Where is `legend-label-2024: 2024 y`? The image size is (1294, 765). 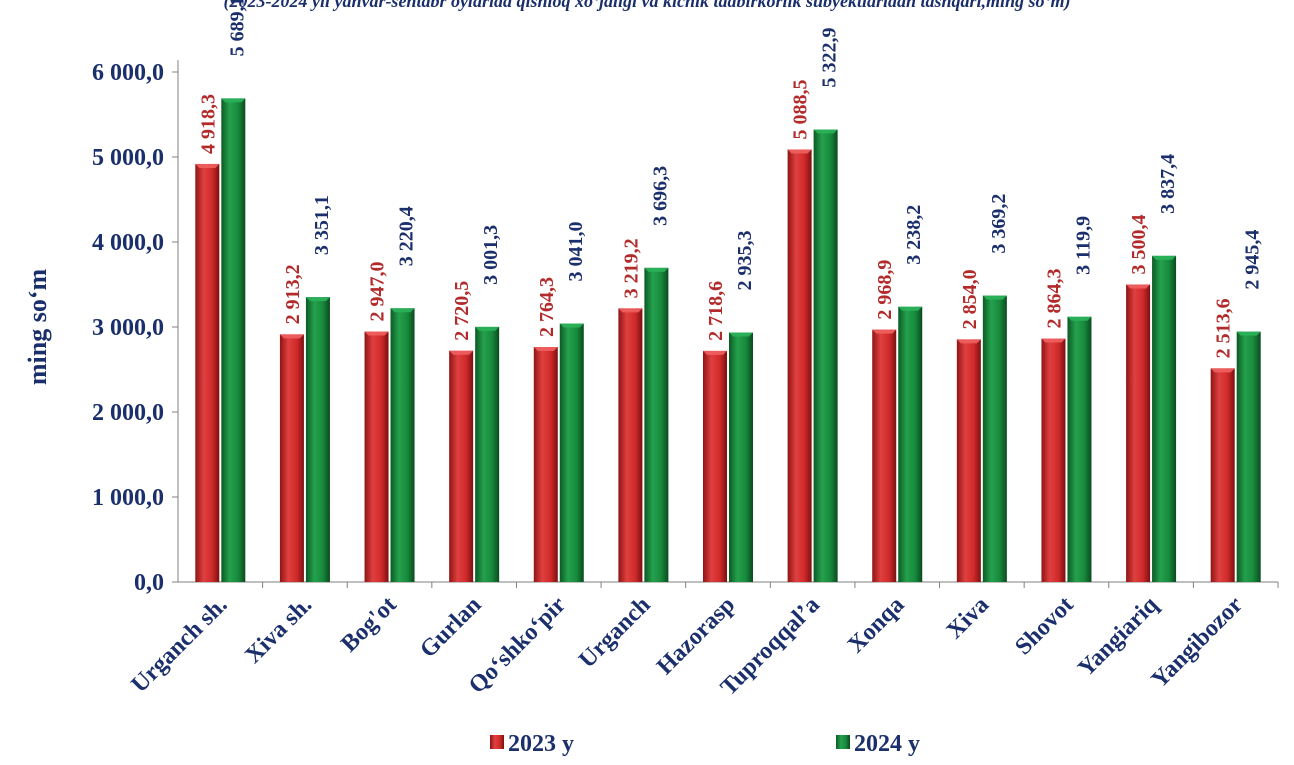 legend-label-2024: 2024 y is located at coordinates (887, 744).